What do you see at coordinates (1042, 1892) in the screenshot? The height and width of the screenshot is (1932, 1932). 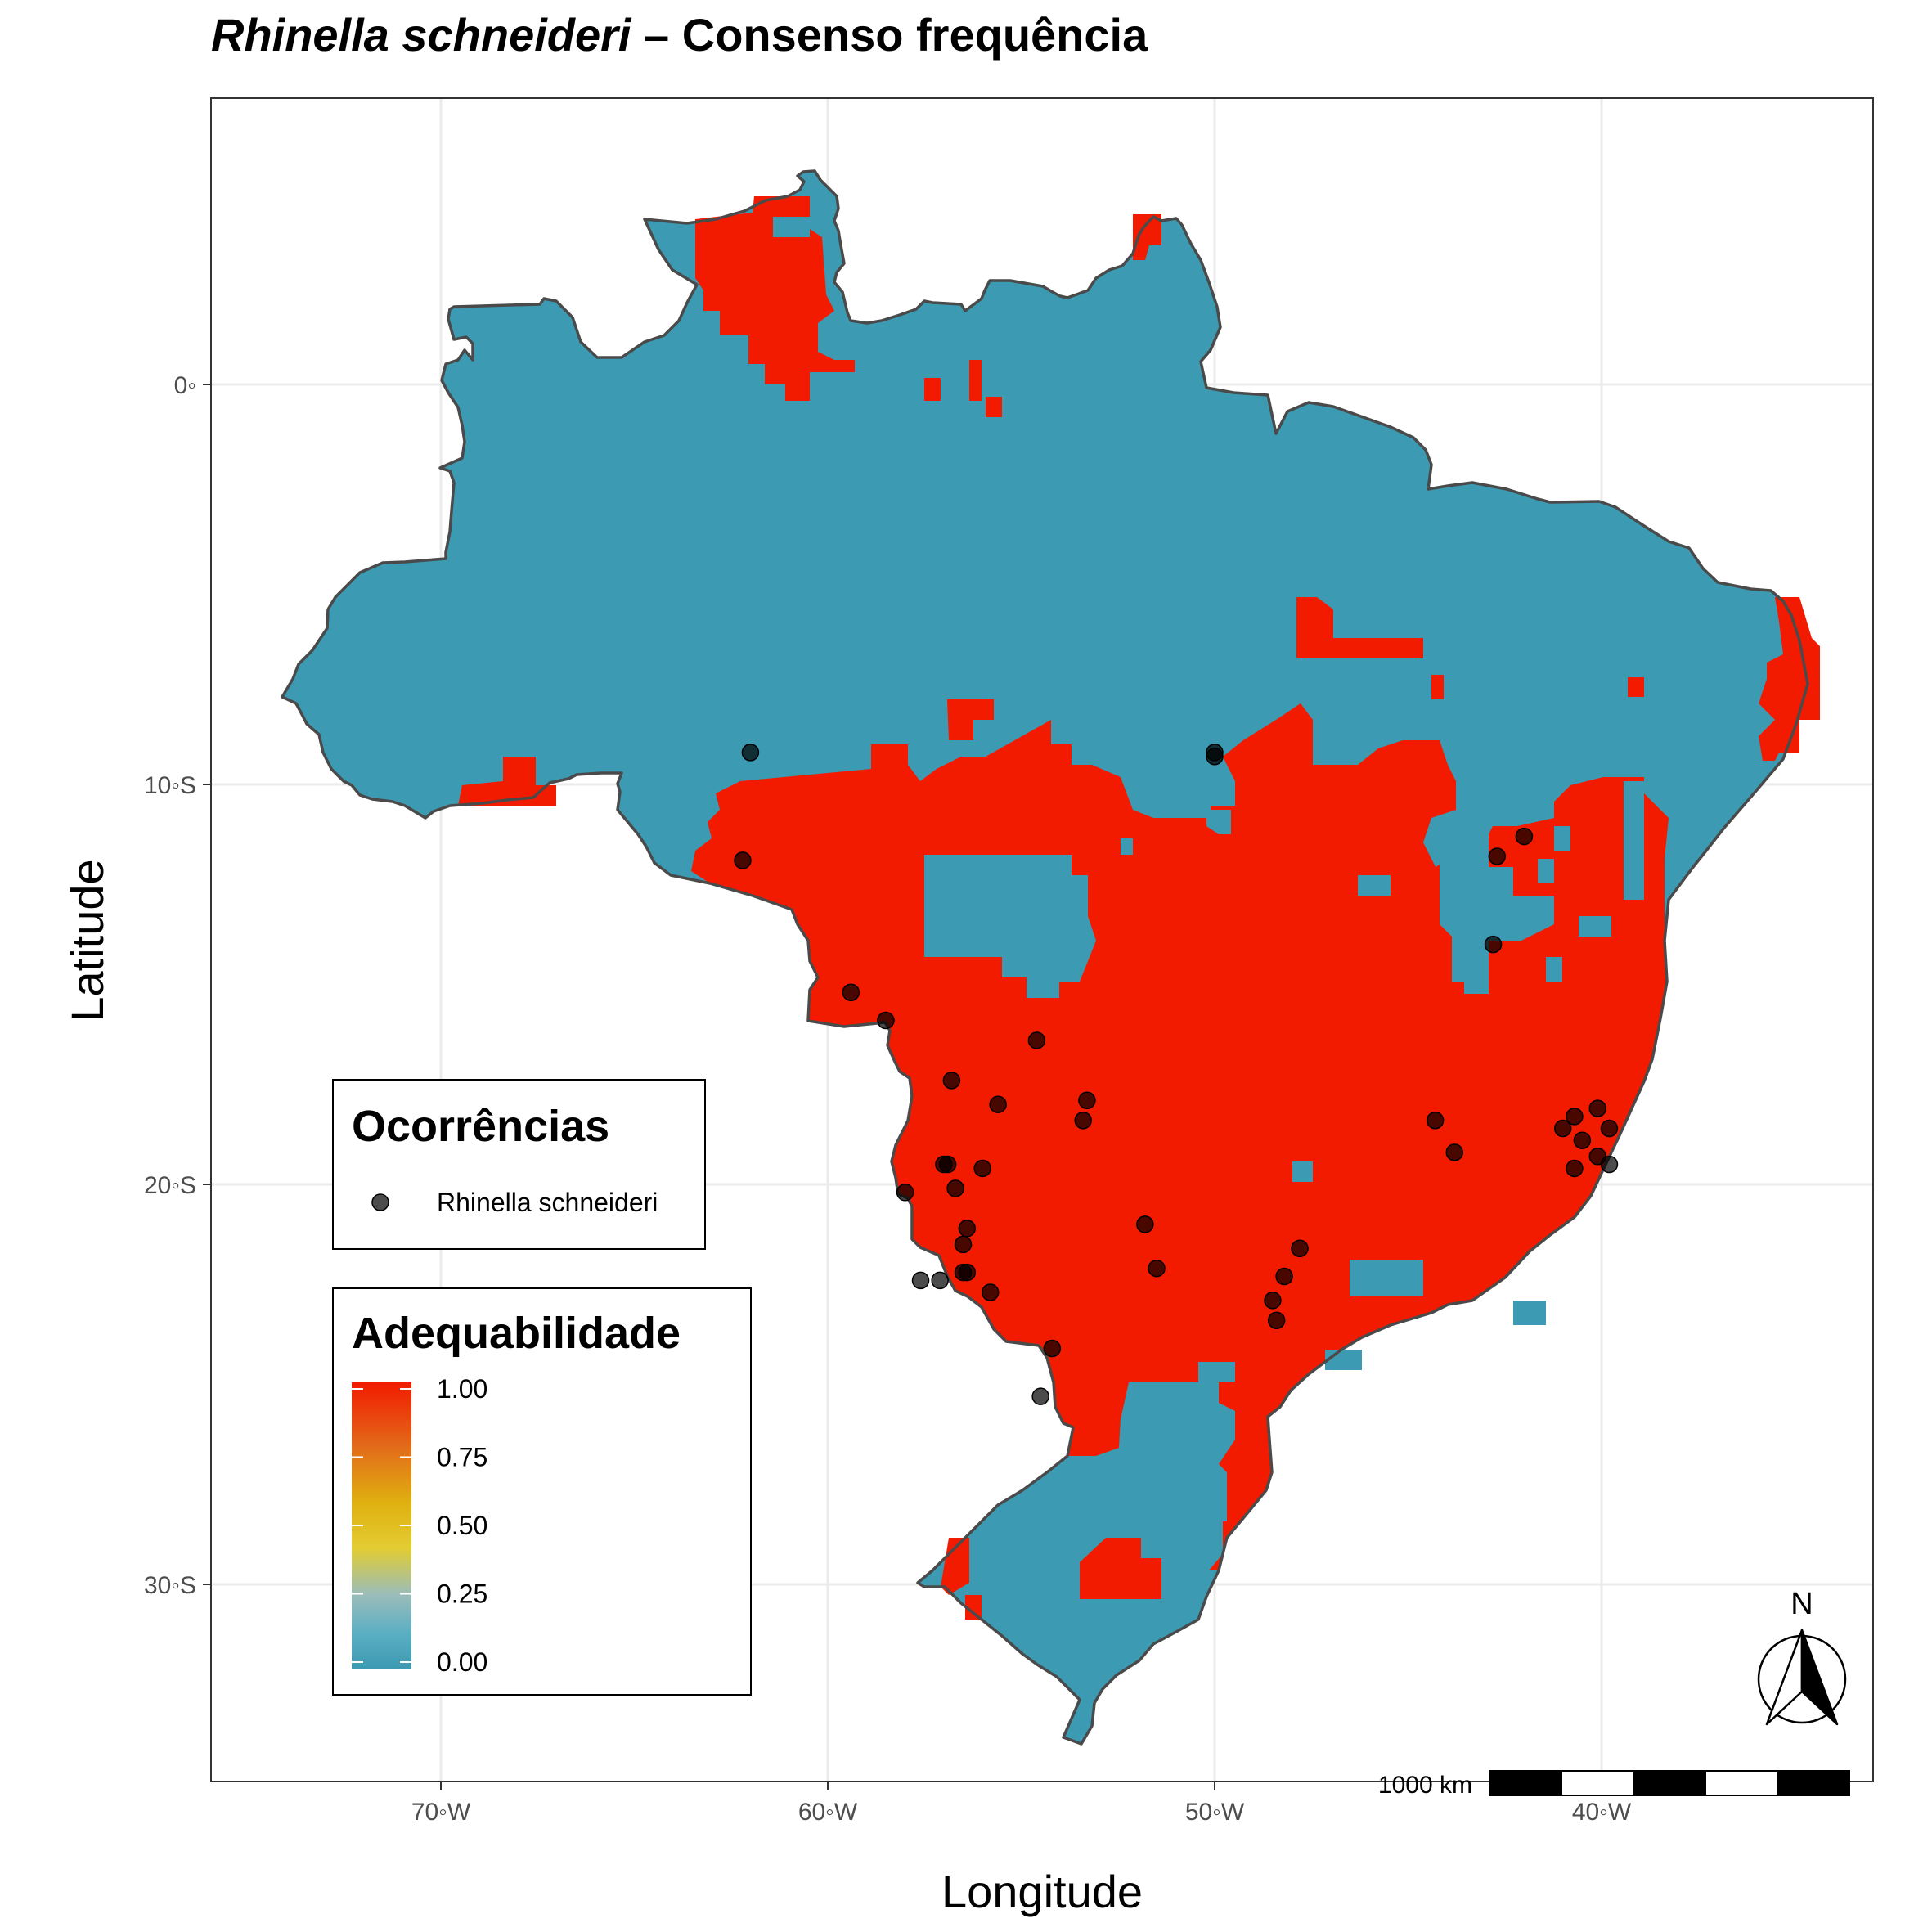 I see `x-axis-label: Longitude` at bounding box center [1042, 1892].